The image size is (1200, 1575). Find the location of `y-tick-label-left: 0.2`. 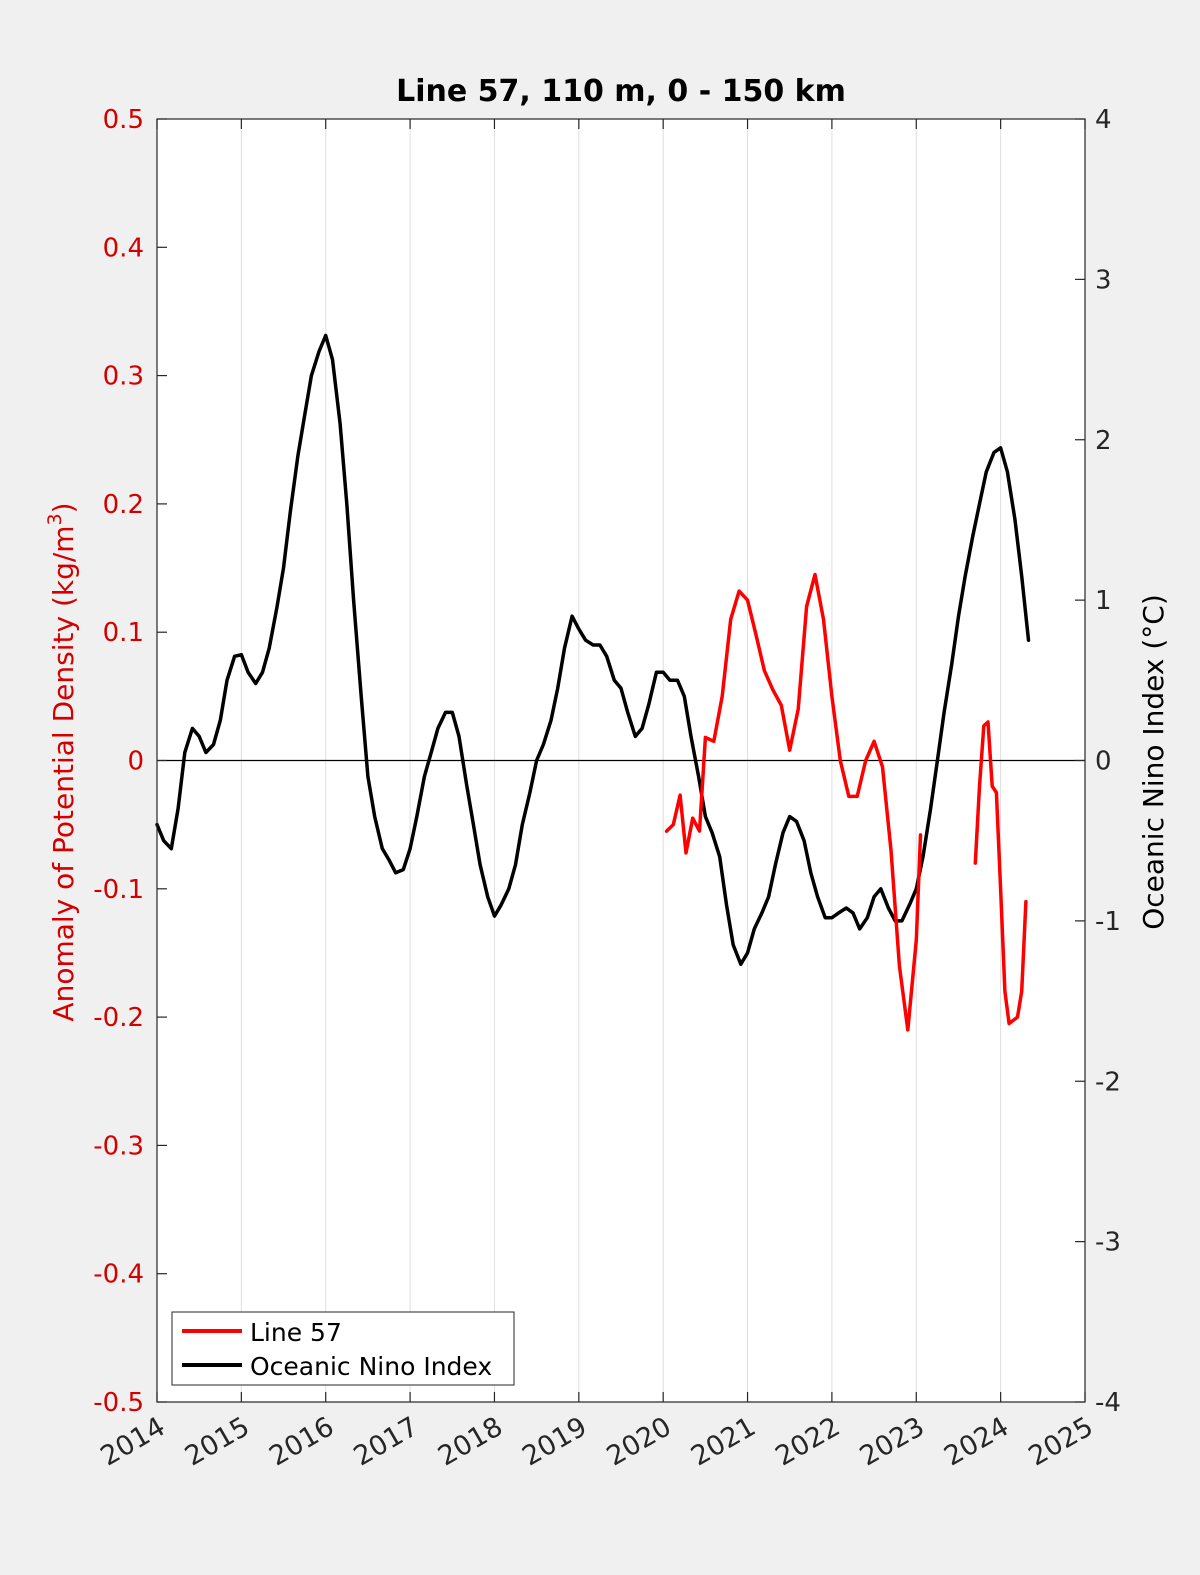

y-tick-label-left: 0.2 is located at coordinates (123, 505).